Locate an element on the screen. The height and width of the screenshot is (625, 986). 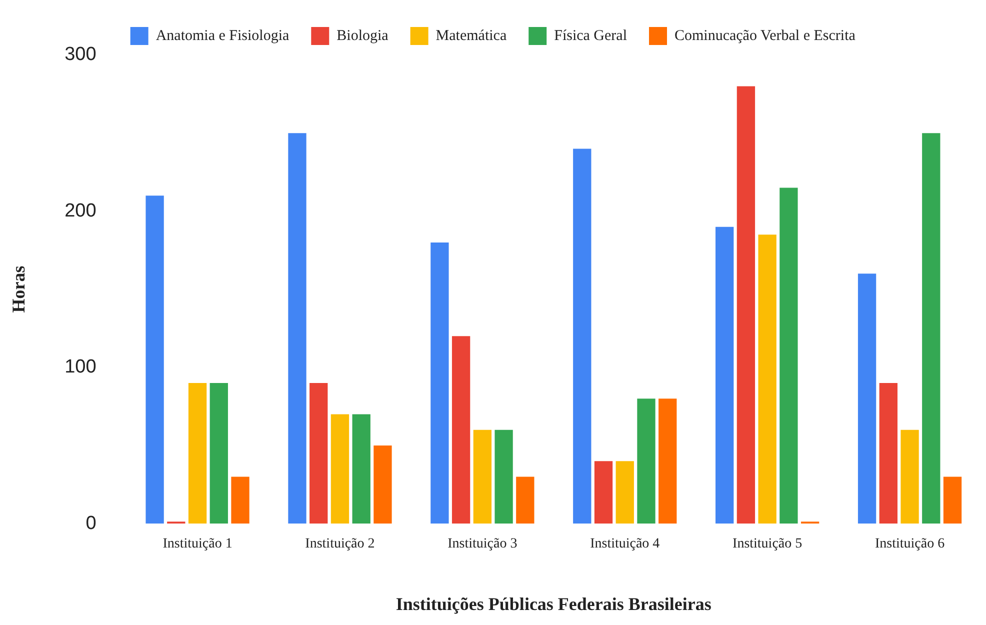
y-tick-label: 300 is located at coordinates (80, 55).